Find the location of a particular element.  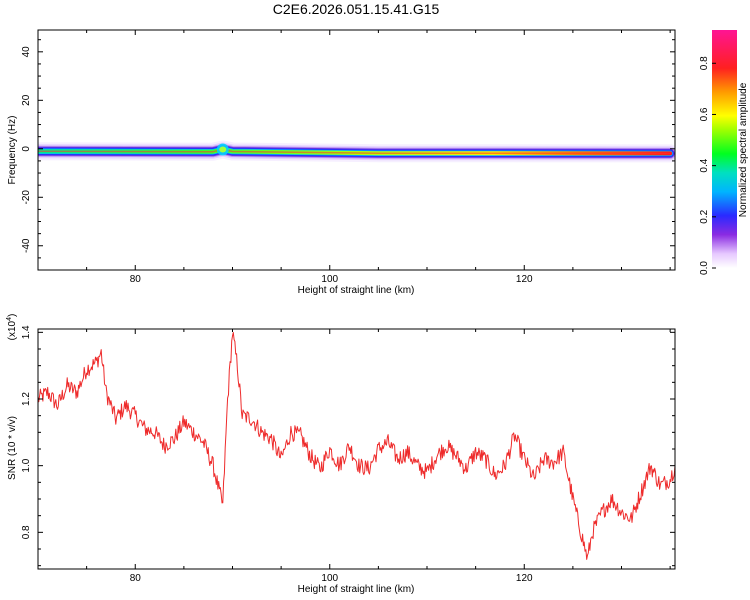

colorbar-tick-label: 0.8 is located at coordinates (704, 63).